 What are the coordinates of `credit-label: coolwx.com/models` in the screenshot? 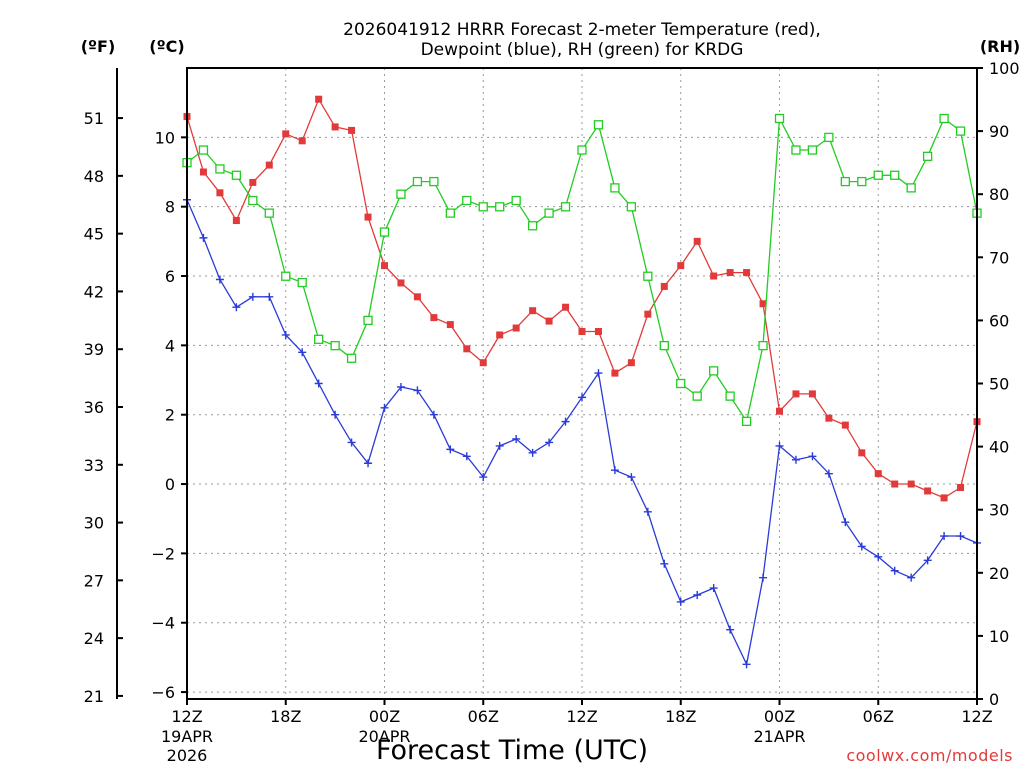 It's located at (929, 755).